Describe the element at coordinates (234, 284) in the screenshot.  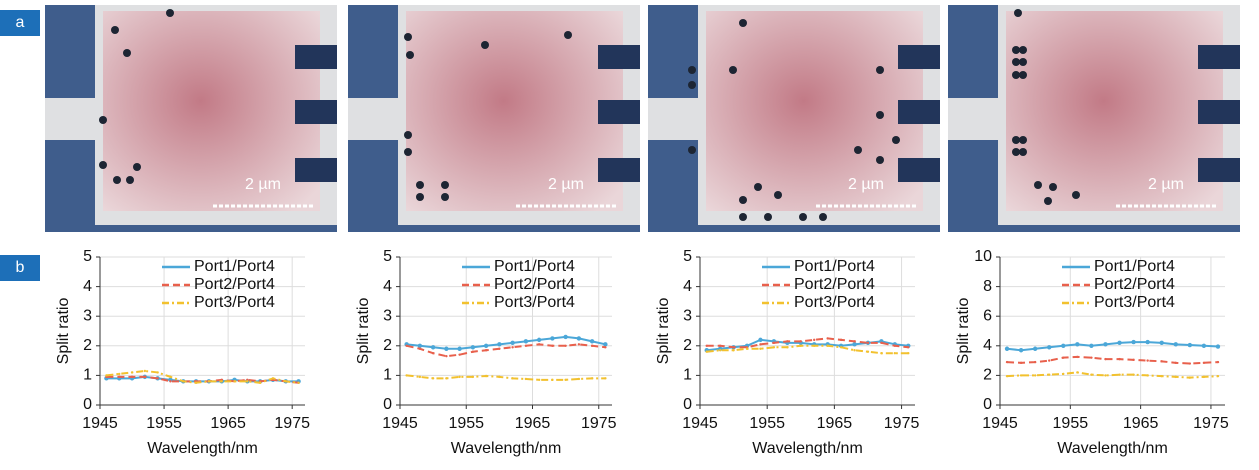
I see `legend-label: Port2/Port4` at that location.